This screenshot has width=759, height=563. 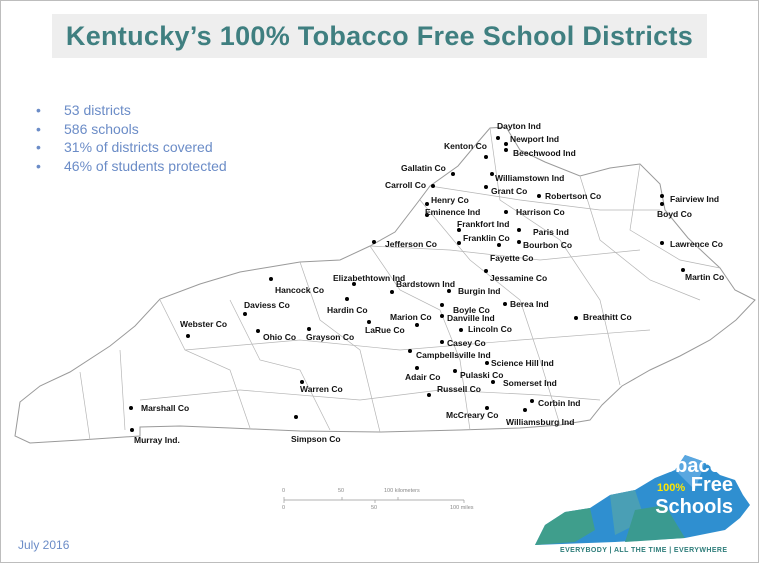 I want to click on scale-mi-100: 100 miles, so click(x=462, y=508).